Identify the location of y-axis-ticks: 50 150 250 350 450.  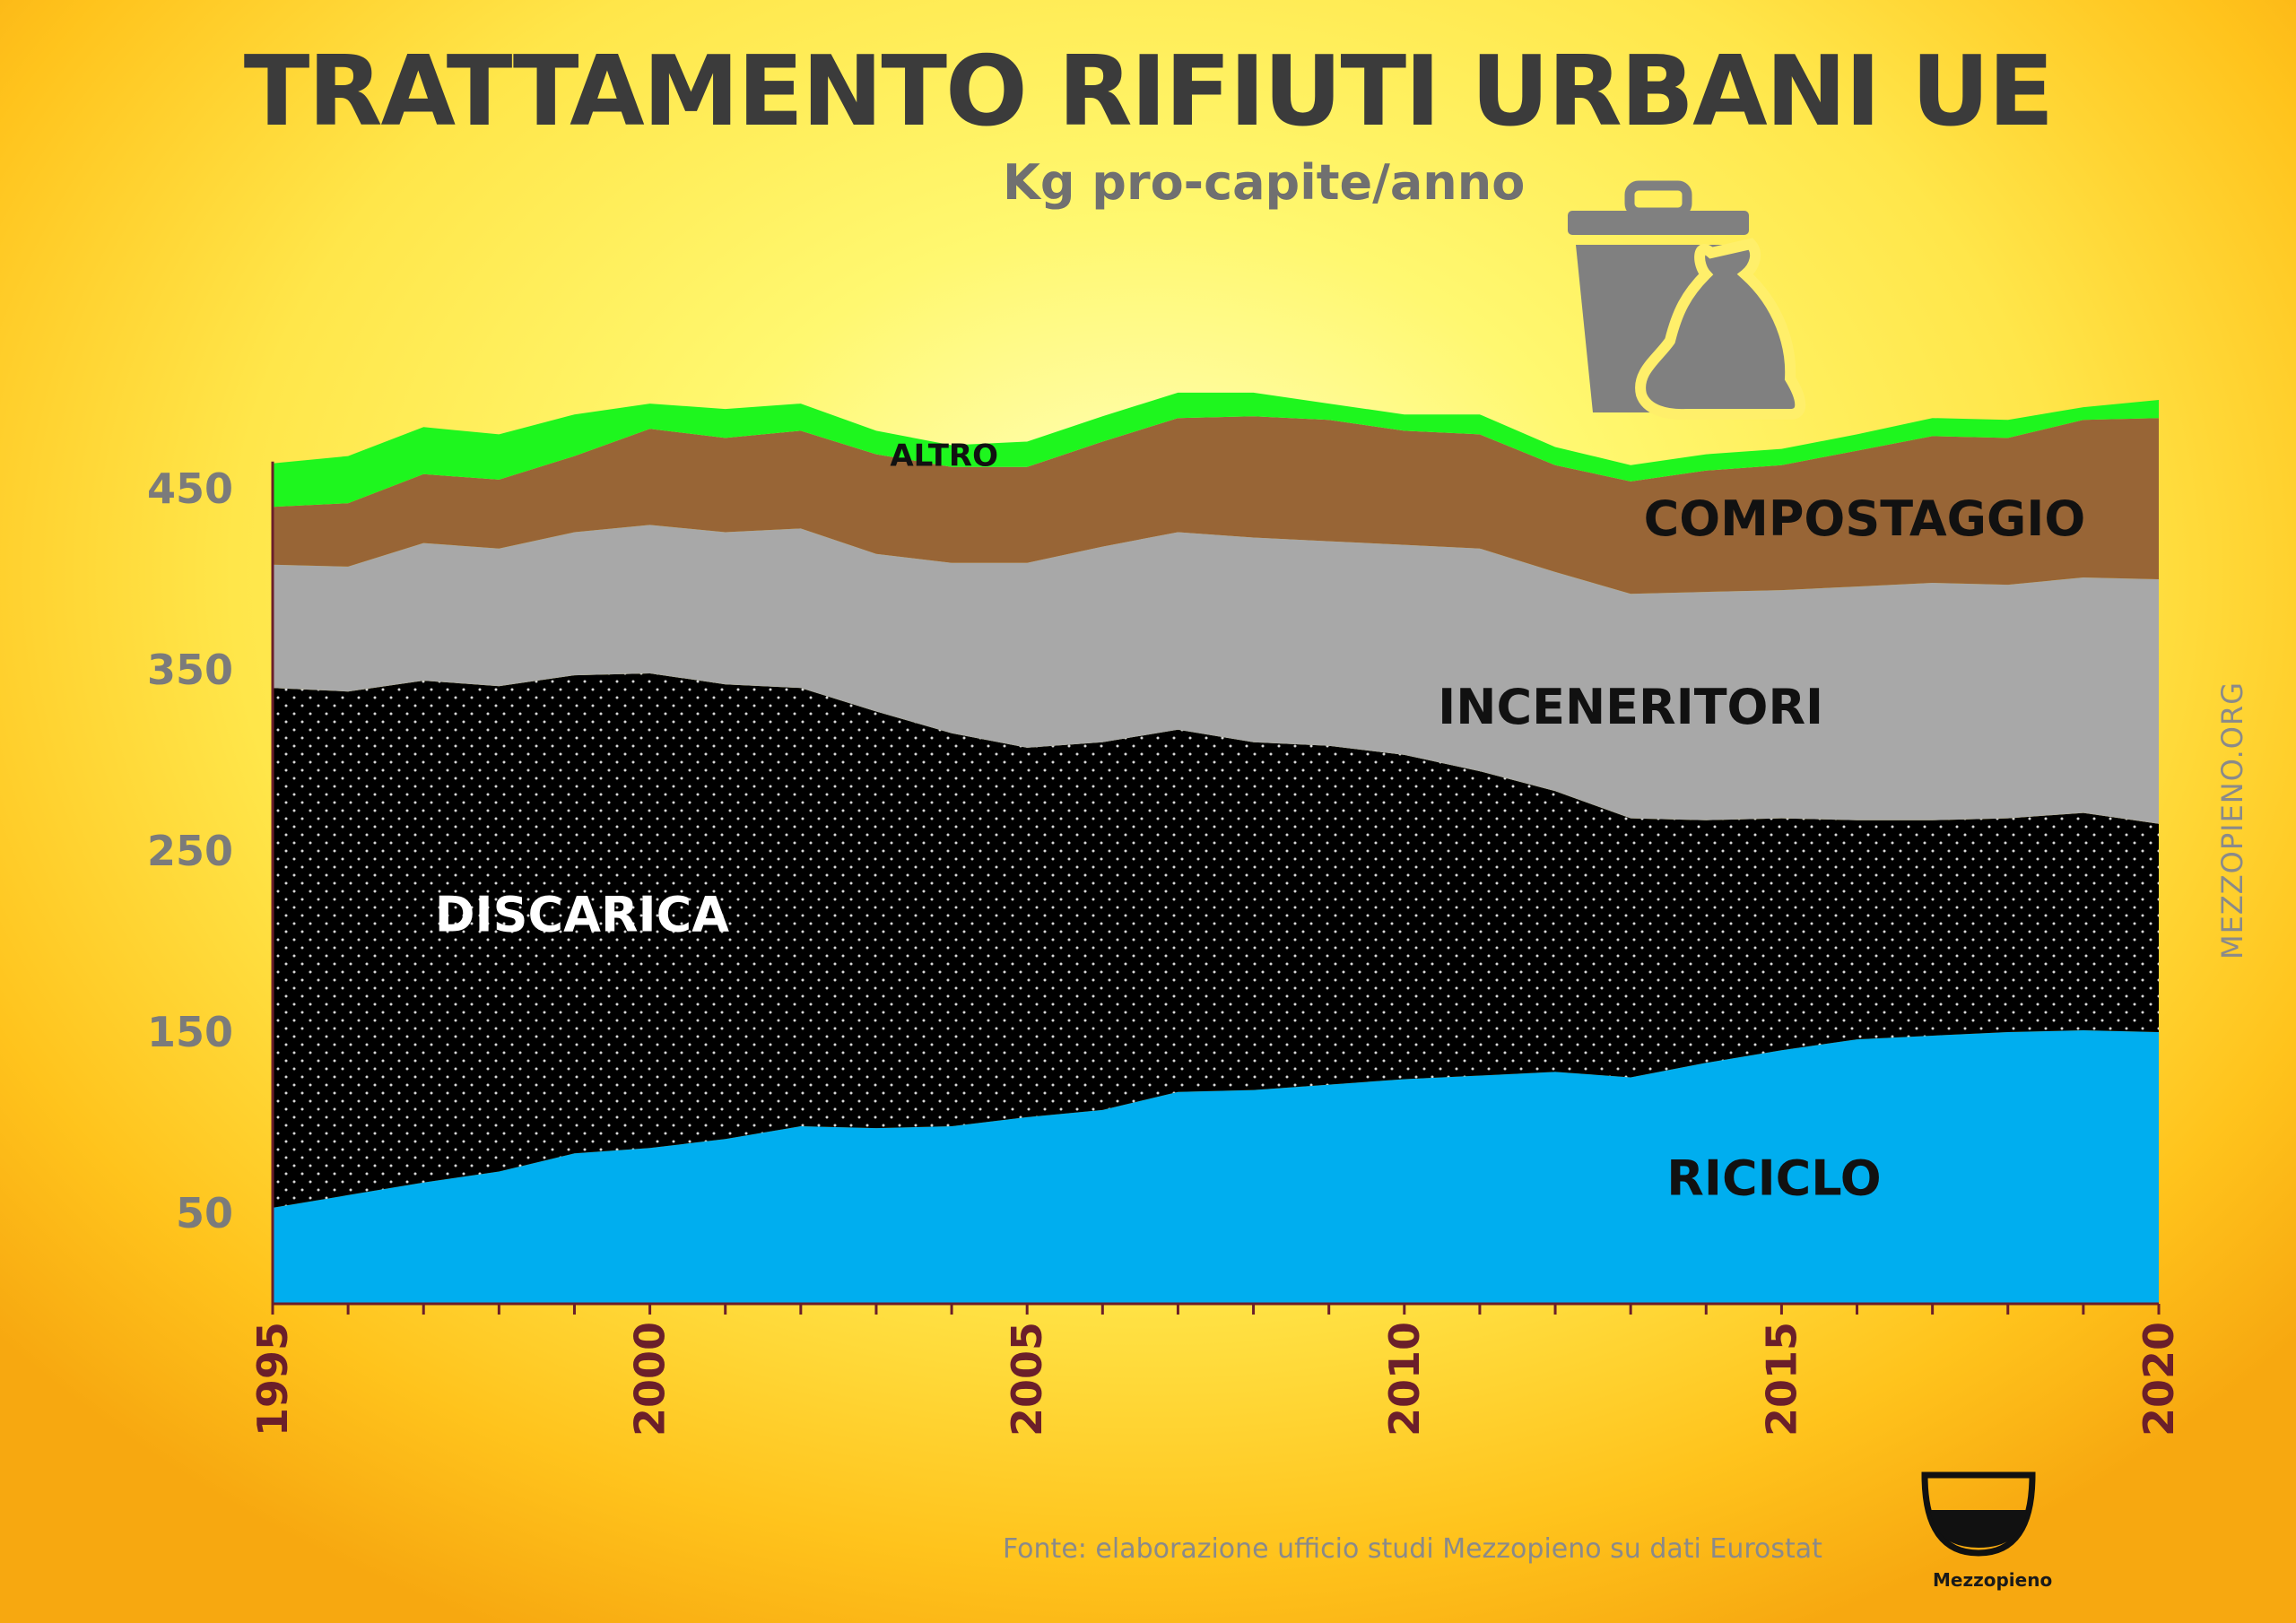
(190, 850).